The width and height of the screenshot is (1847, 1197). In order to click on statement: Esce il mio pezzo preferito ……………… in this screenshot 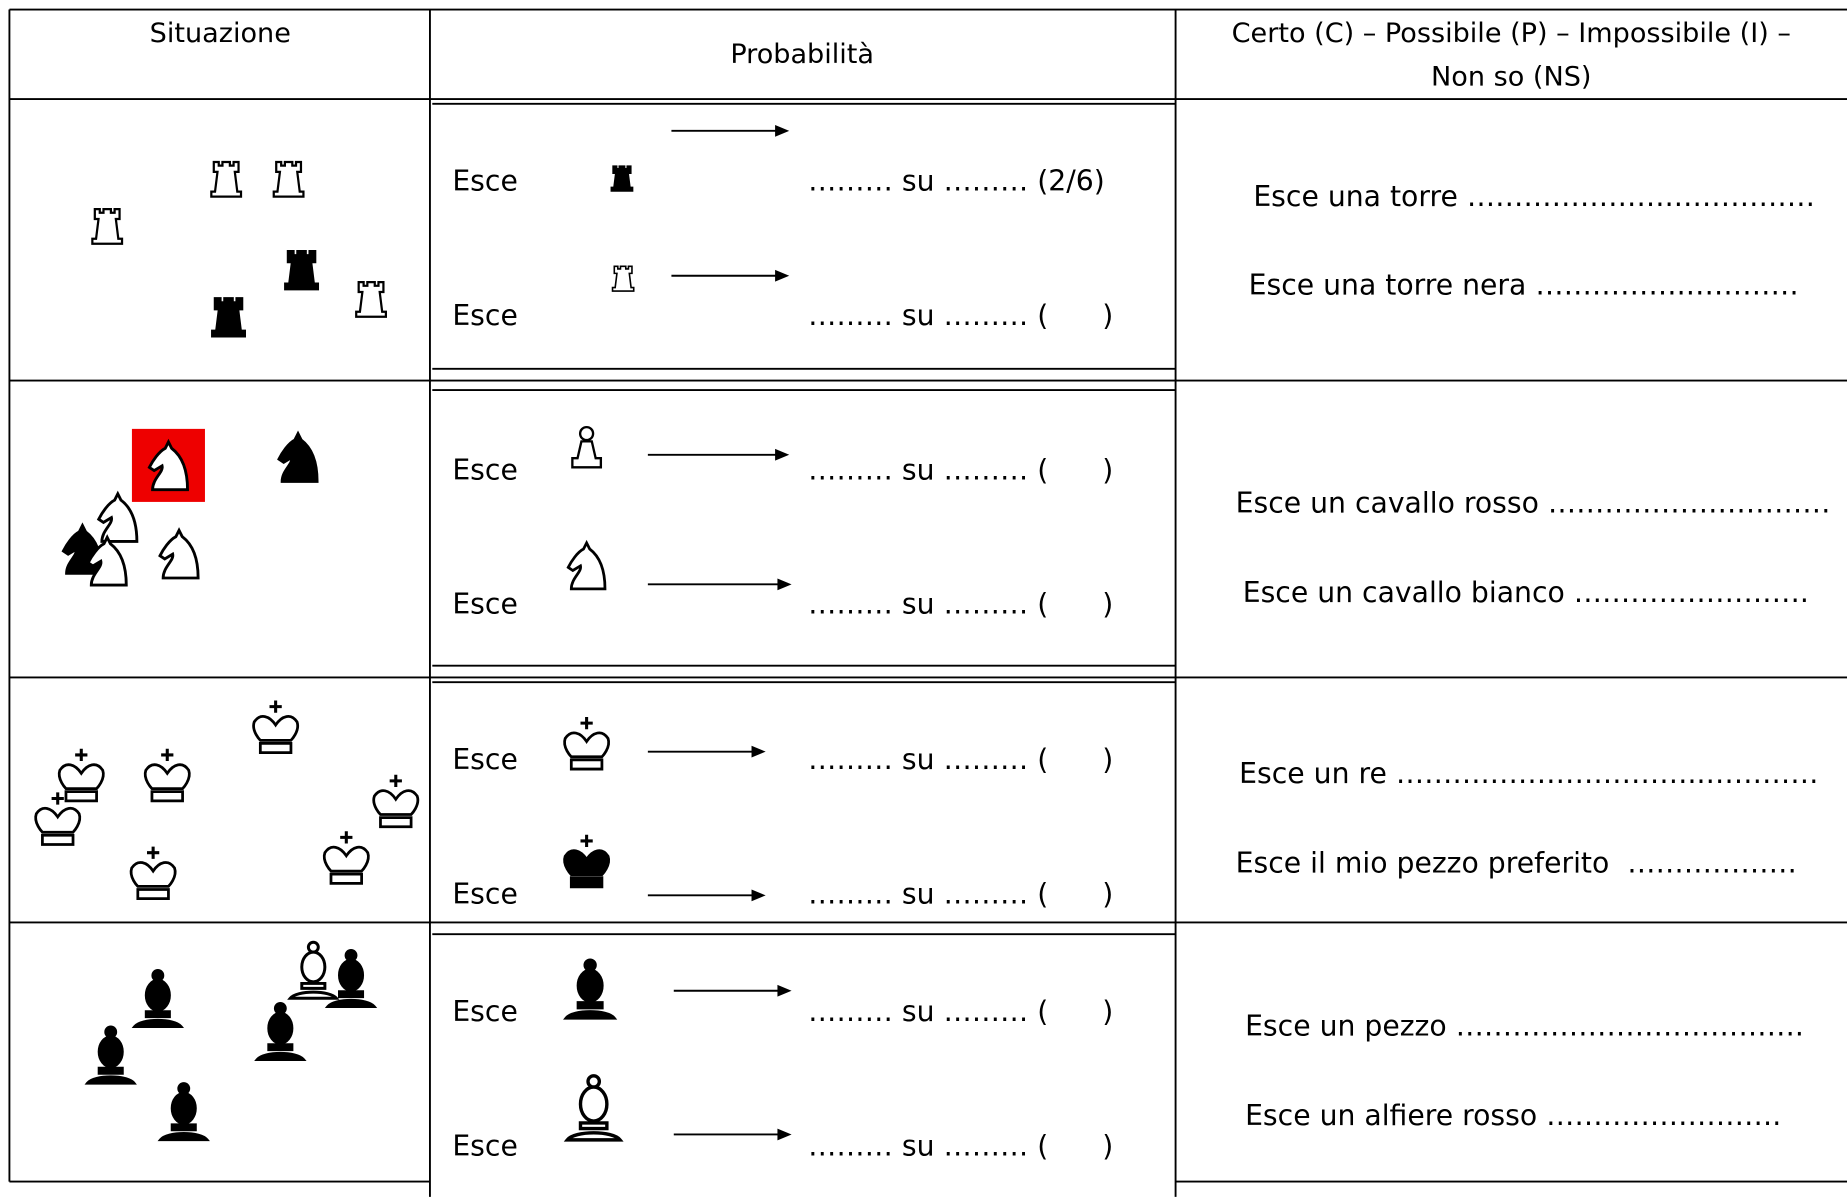, I will do `click(1516, 863)`.